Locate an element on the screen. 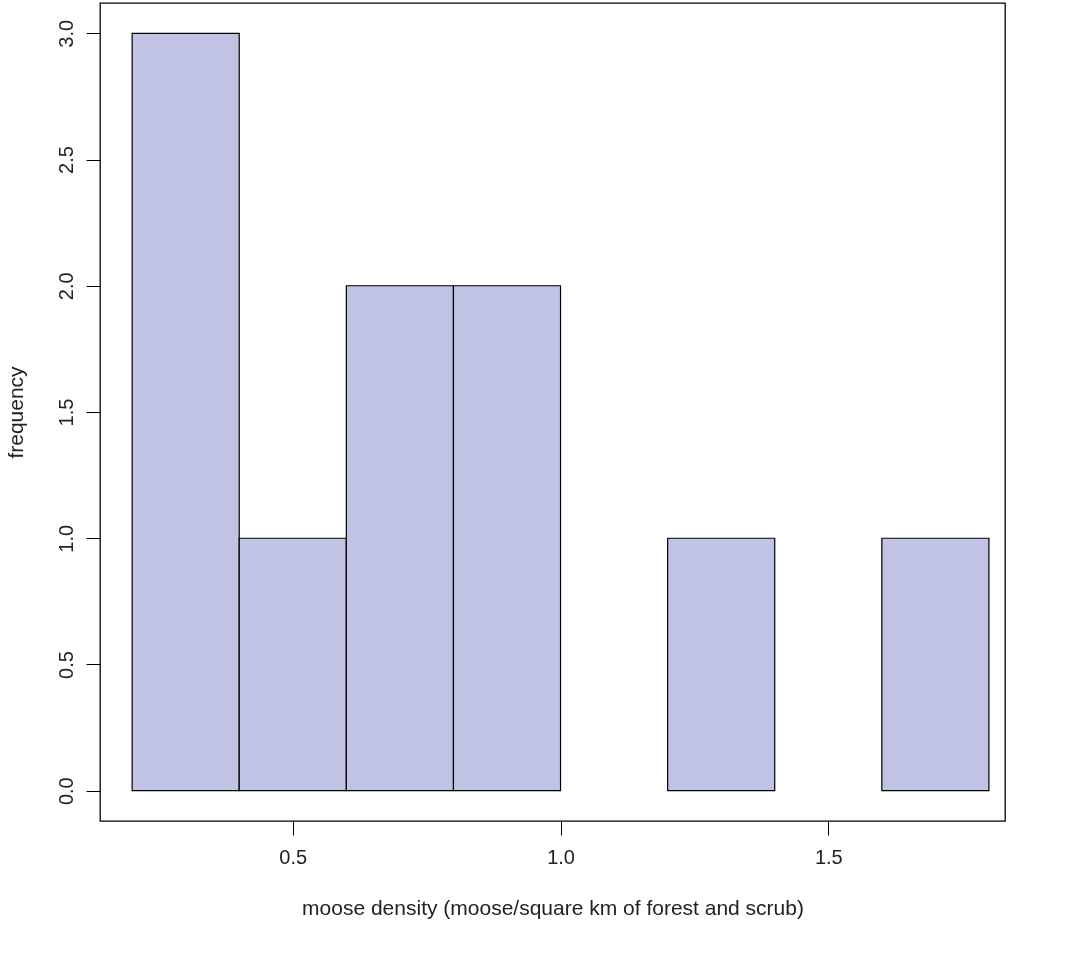 The height and width of the screenshot is (978, 1070). x-tick-label: 1.5 is located at coordinates (828, 856).